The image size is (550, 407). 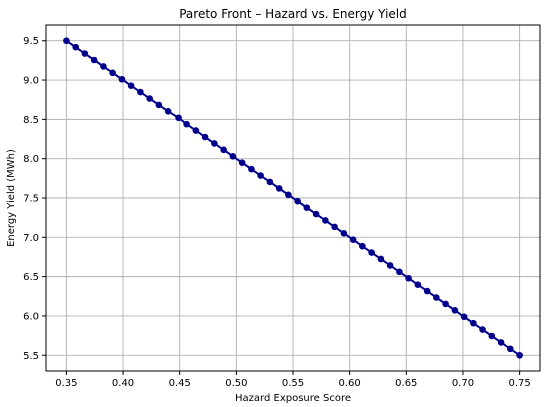 What do you see at coordinates (31, 81) in the screenshot?
I see `y-tick-label: 9.0` at bounding box center [31, 81].